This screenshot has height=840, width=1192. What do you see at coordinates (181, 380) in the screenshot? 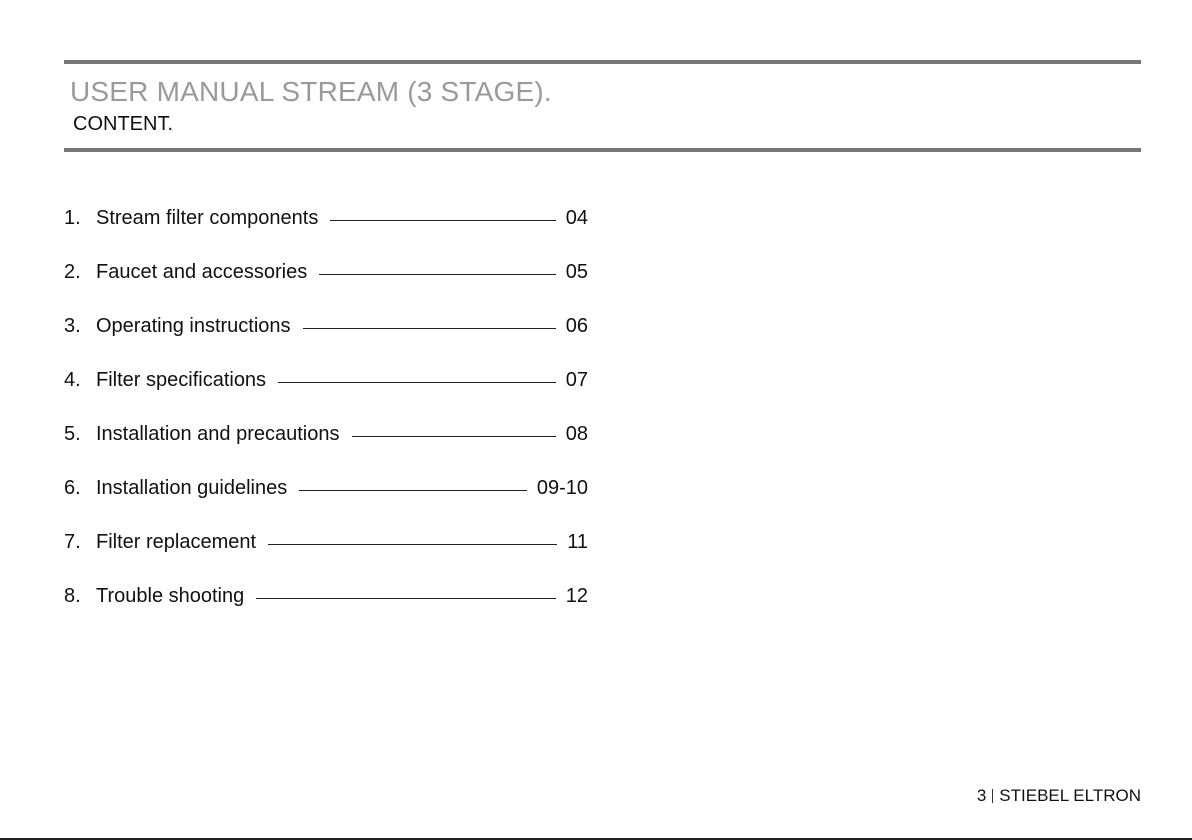
I see `entry-title: Filter specifications` at bounding box center [181, 380].